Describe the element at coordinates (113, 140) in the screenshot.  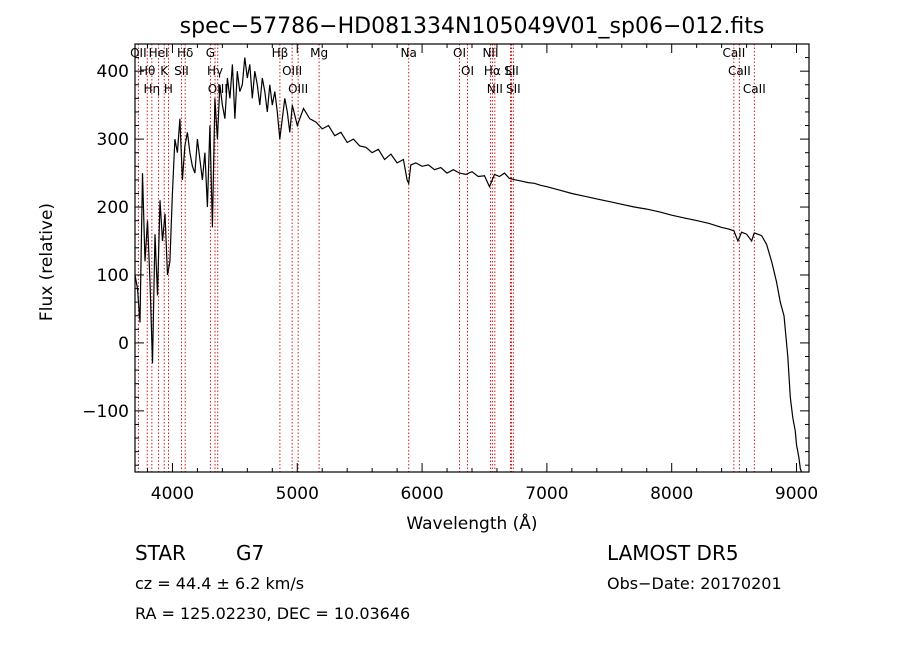
I see `y-tick-label: 300` at that location.